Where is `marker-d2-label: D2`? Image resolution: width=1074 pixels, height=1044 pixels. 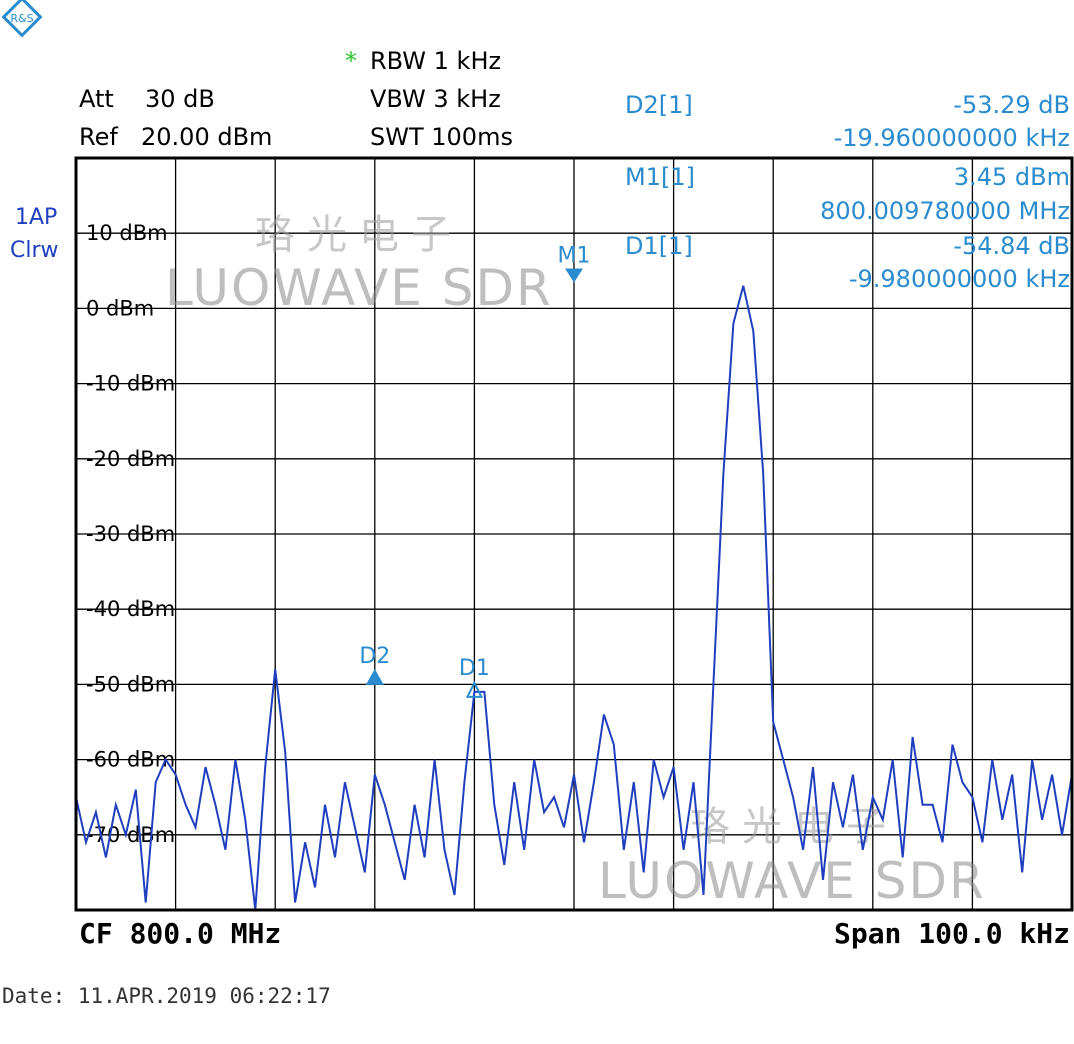 marker-d2-label: D2 is located at coordinates (374, 656).